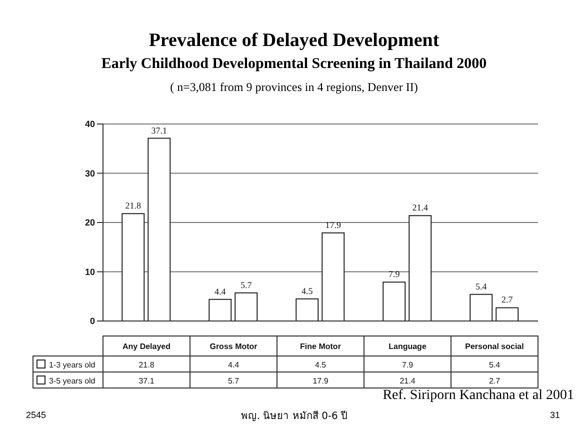  What do you see at coordinates (508, 299) in the screenshot?
I see `annotation: 2.7` at bounding box center [508, 299].